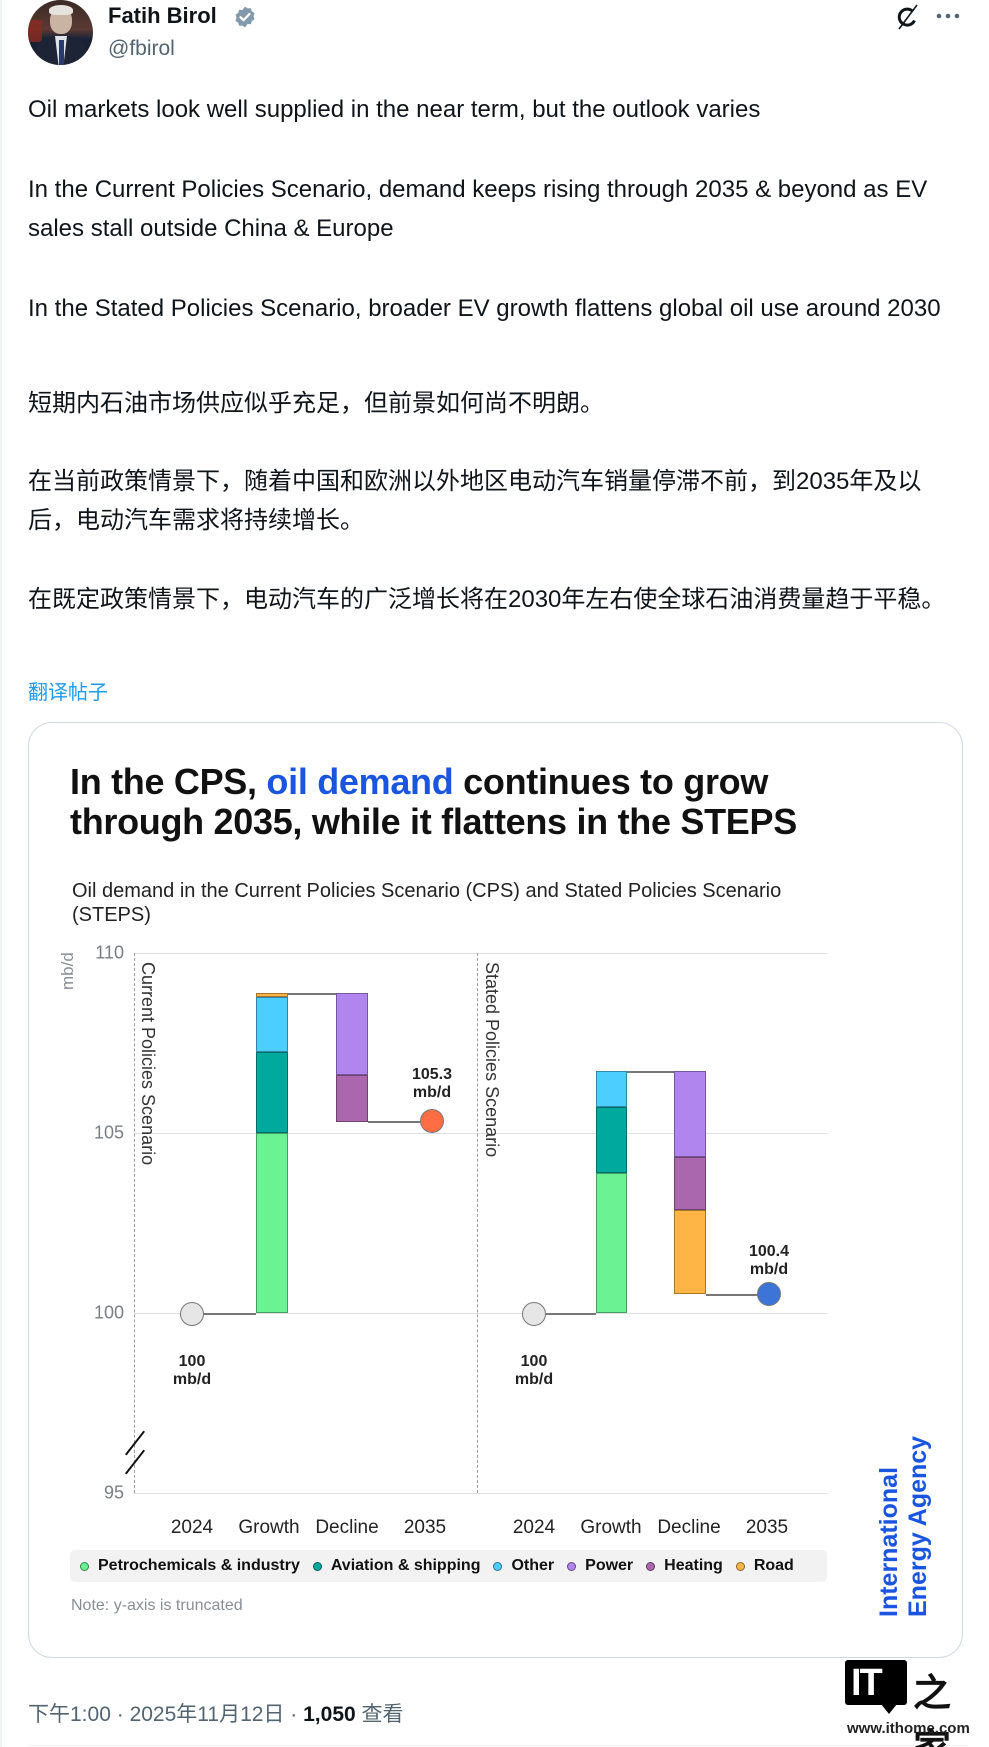 Image resolution: width=989 pixels, height=1747 pixels. What do you see at coordinates (611, 1140) in the screenshot?
I see `steps-growth-aviation` at bounding box center [611, 1140].